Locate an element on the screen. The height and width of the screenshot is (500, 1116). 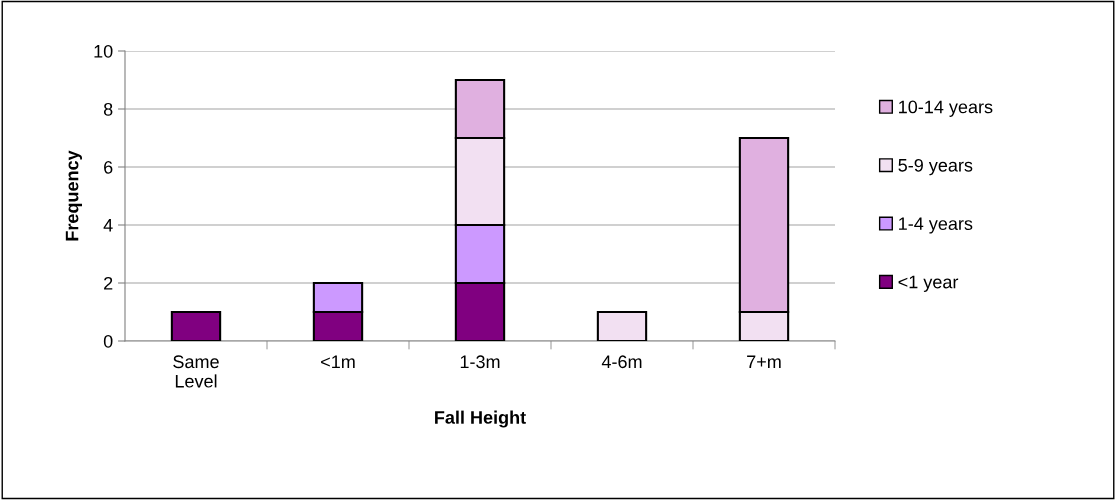
legend-label: 10-14 years is located at coordinates (946, 108).